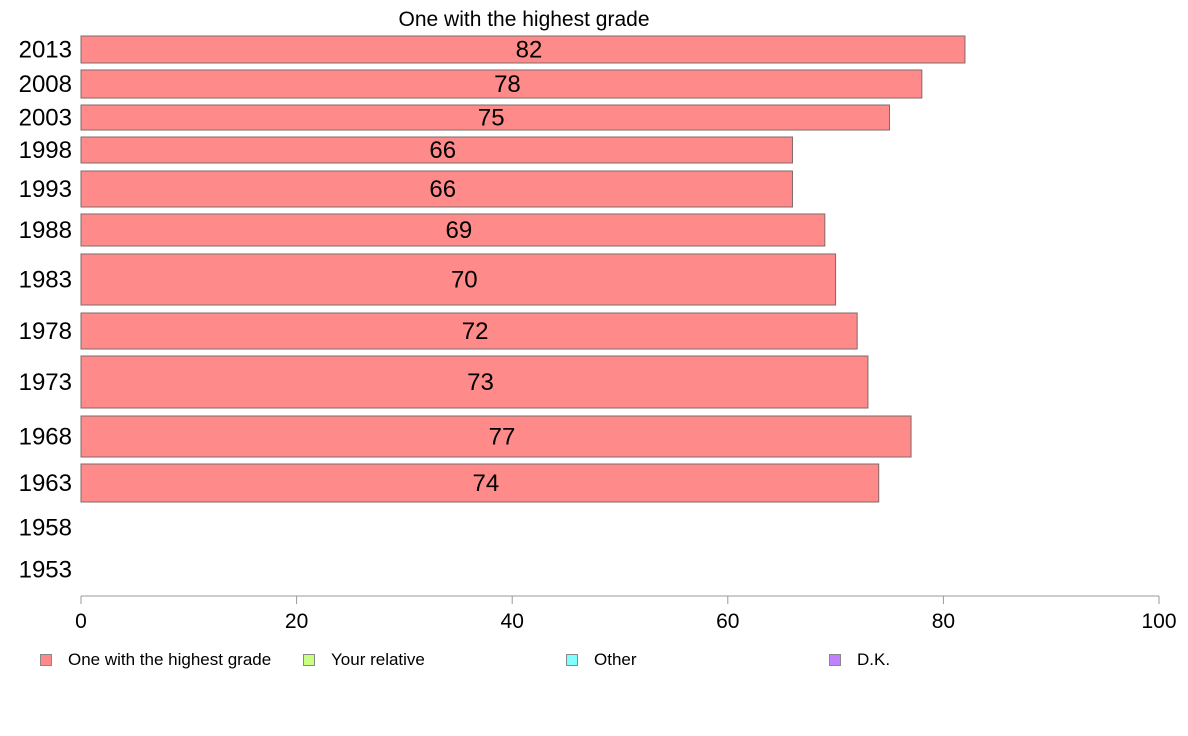 The image size is (1188, 736). What do you see at coordinates (874, 659) in the screenshot?
I see `legend-label-dk: D.K.` at bounding box center [874, 659].